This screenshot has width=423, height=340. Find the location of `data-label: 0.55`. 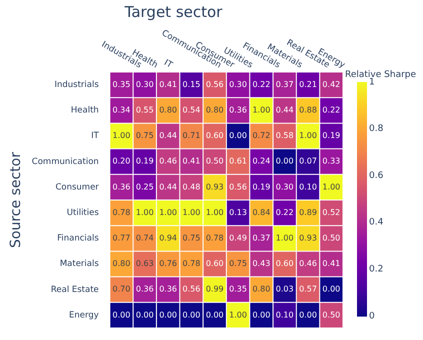

data-label: 0.55 is located at coordinates (145, 109).